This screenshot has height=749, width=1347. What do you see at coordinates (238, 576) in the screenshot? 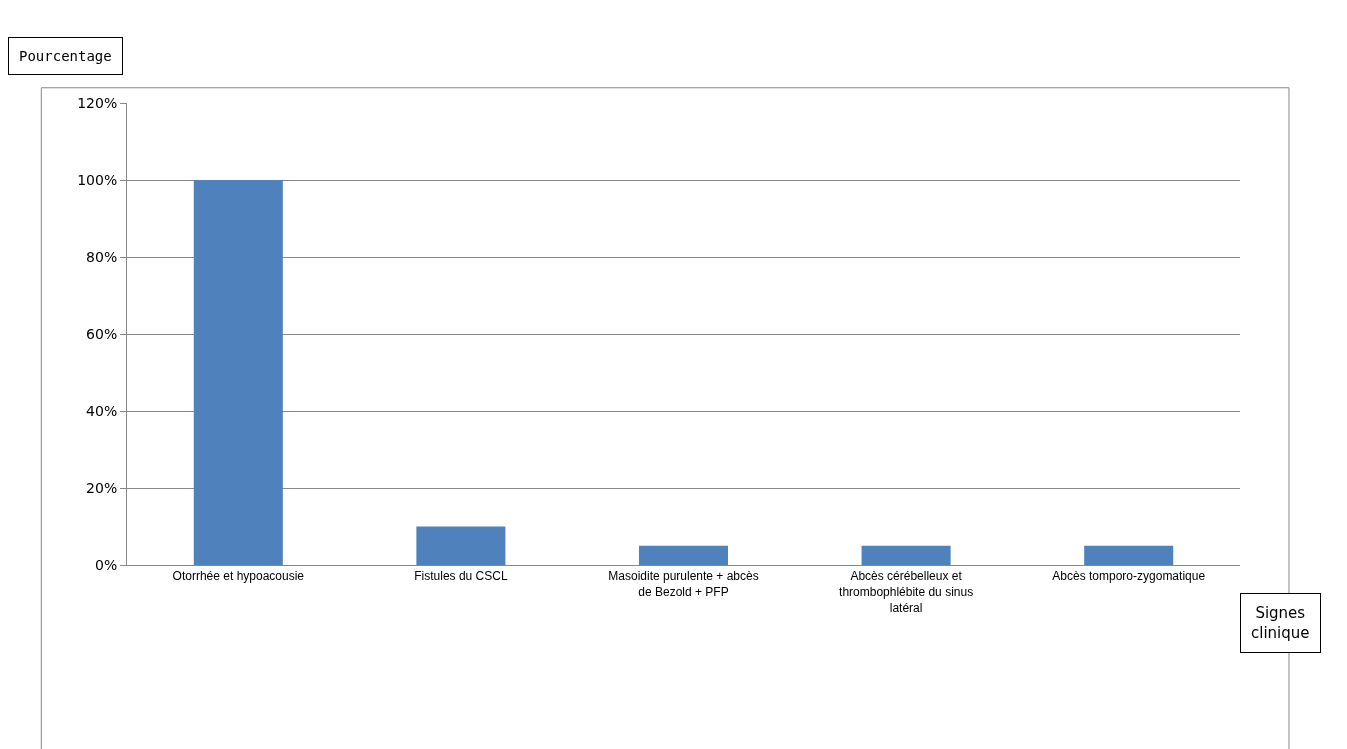
I see `x-tick-label: Otorrhée et hypoacousie` at bounding box center [238, 576].